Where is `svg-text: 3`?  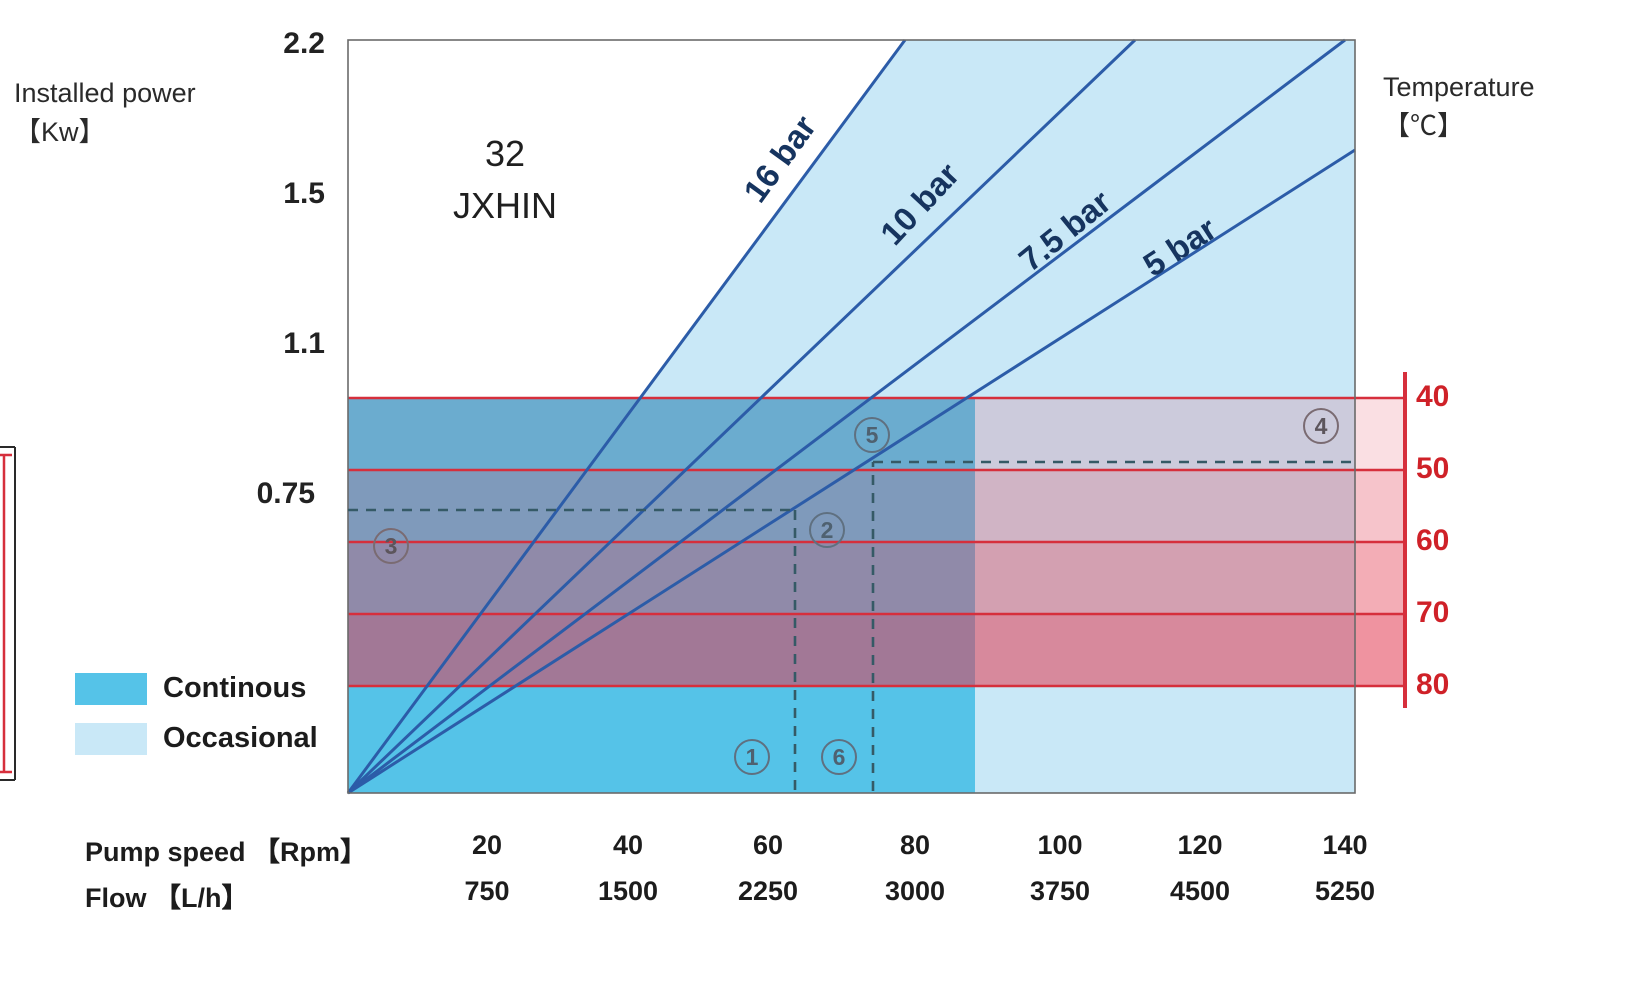
svg-text: 3 is located at coordinates (391, 546).